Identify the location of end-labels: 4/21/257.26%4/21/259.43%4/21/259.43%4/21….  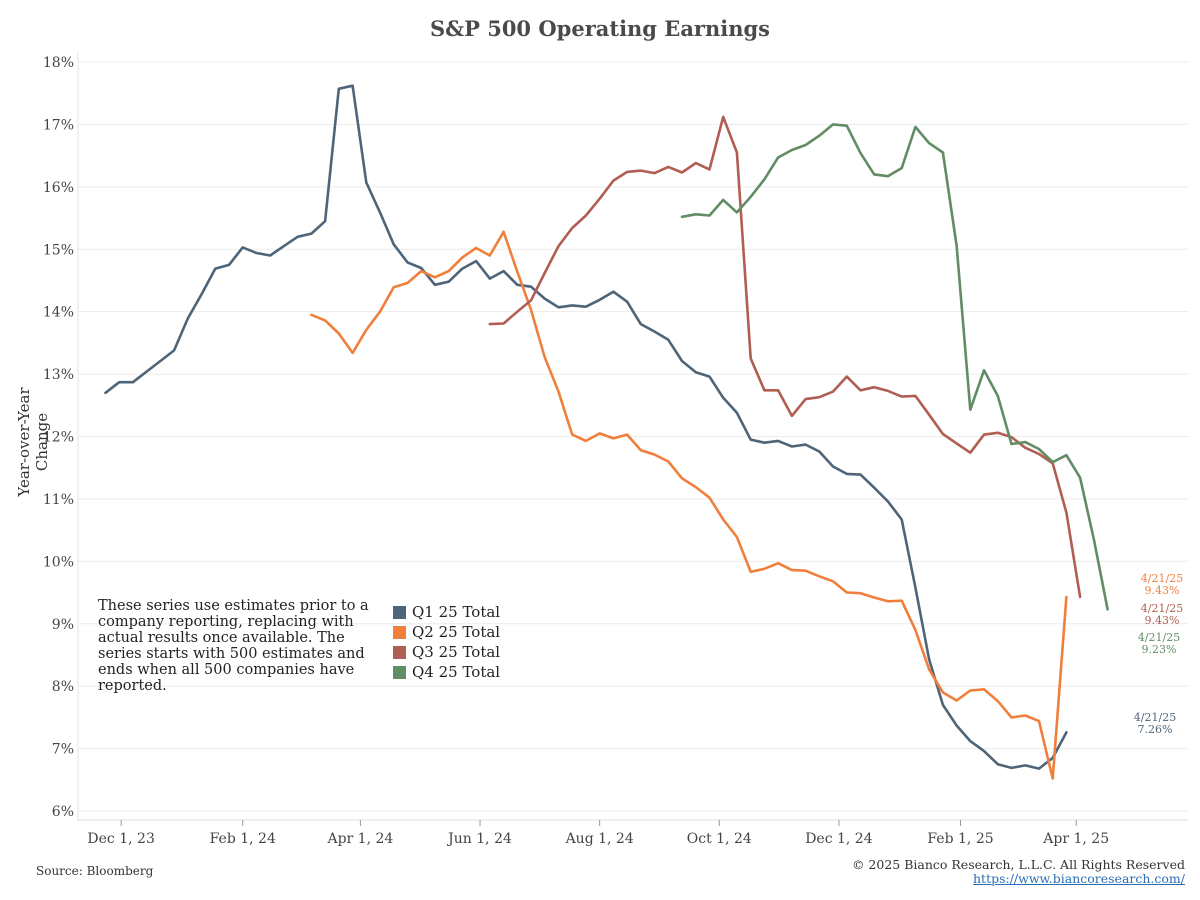
(1158, 654).